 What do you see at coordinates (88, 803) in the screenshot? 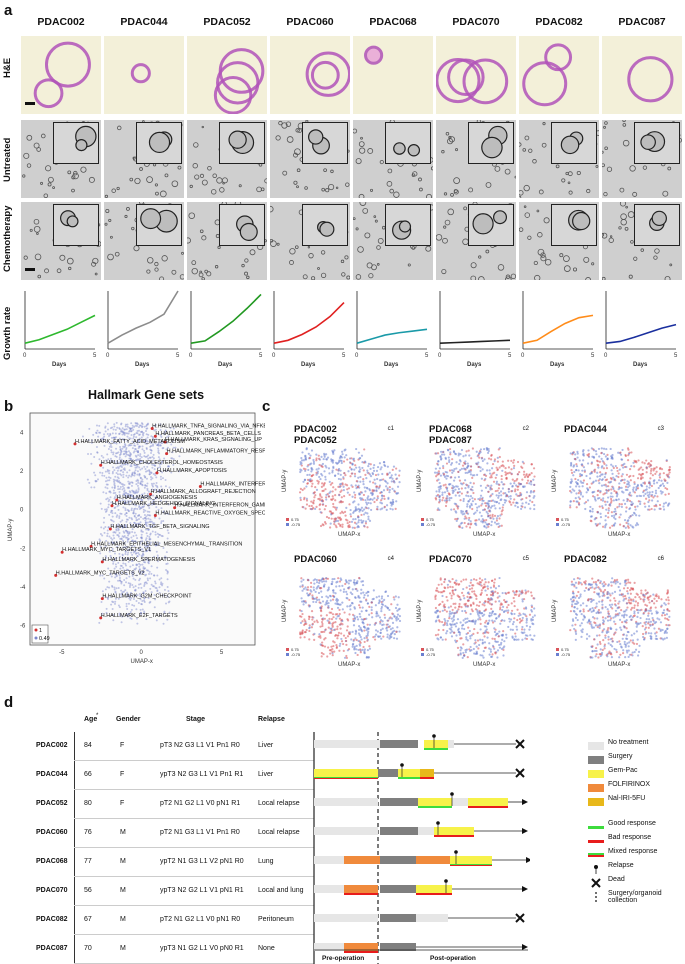
I see `table-cell-age: 80` at bounding box center [88, 803].